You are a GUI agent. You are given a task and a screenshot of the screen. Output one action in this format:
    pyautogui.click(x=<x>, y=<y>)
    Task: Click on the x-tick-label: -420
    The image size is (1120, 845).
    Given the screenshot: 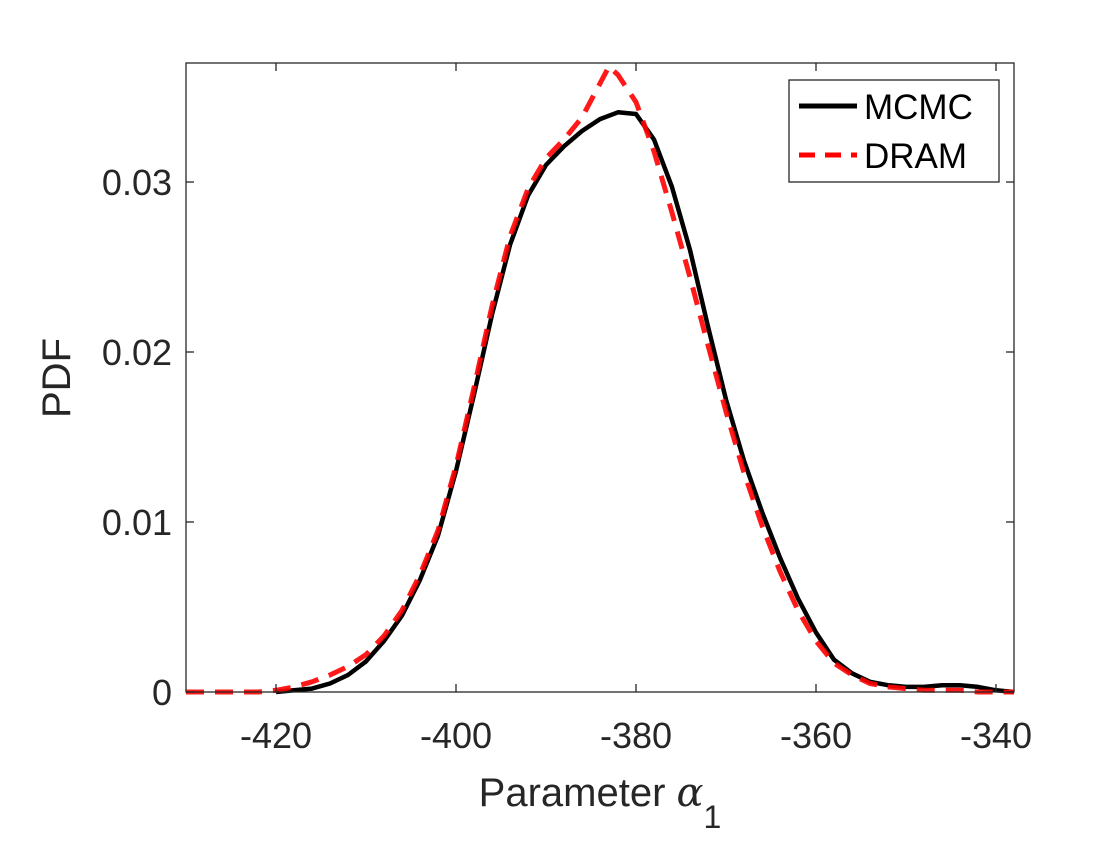 What is the action you would take?
    pyautogui.click(x=276, y=735)
    